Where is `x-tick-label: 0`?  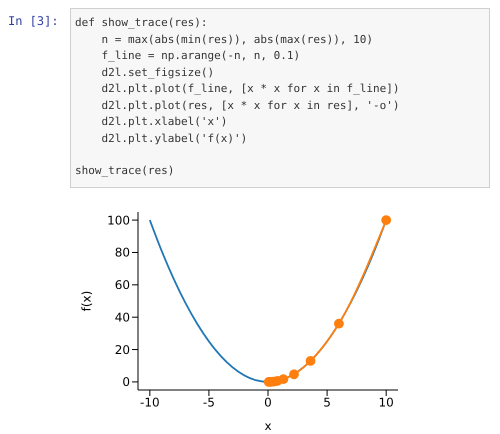 x-tick-label: 0 is located at coordinates (268, 403).